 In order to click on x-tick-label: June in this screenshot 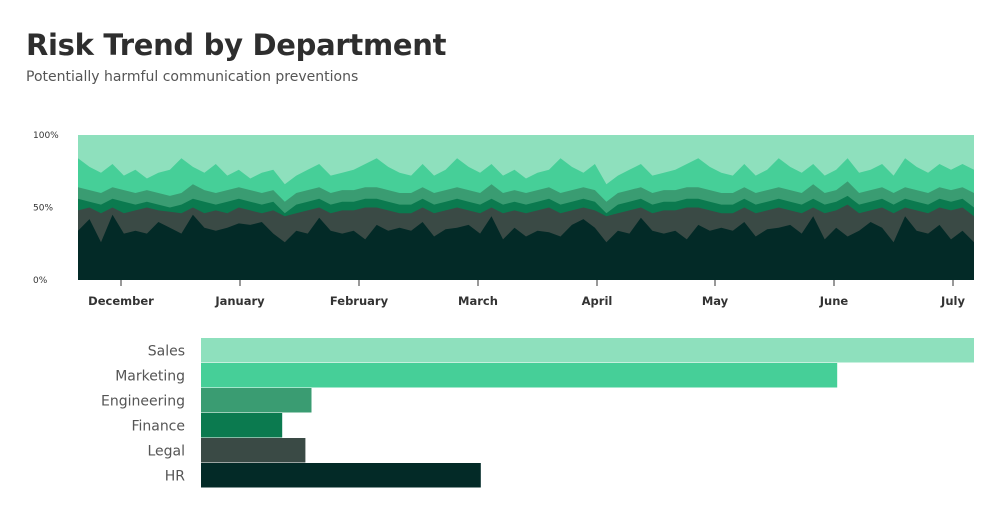, I will do `click(834, 301)`.